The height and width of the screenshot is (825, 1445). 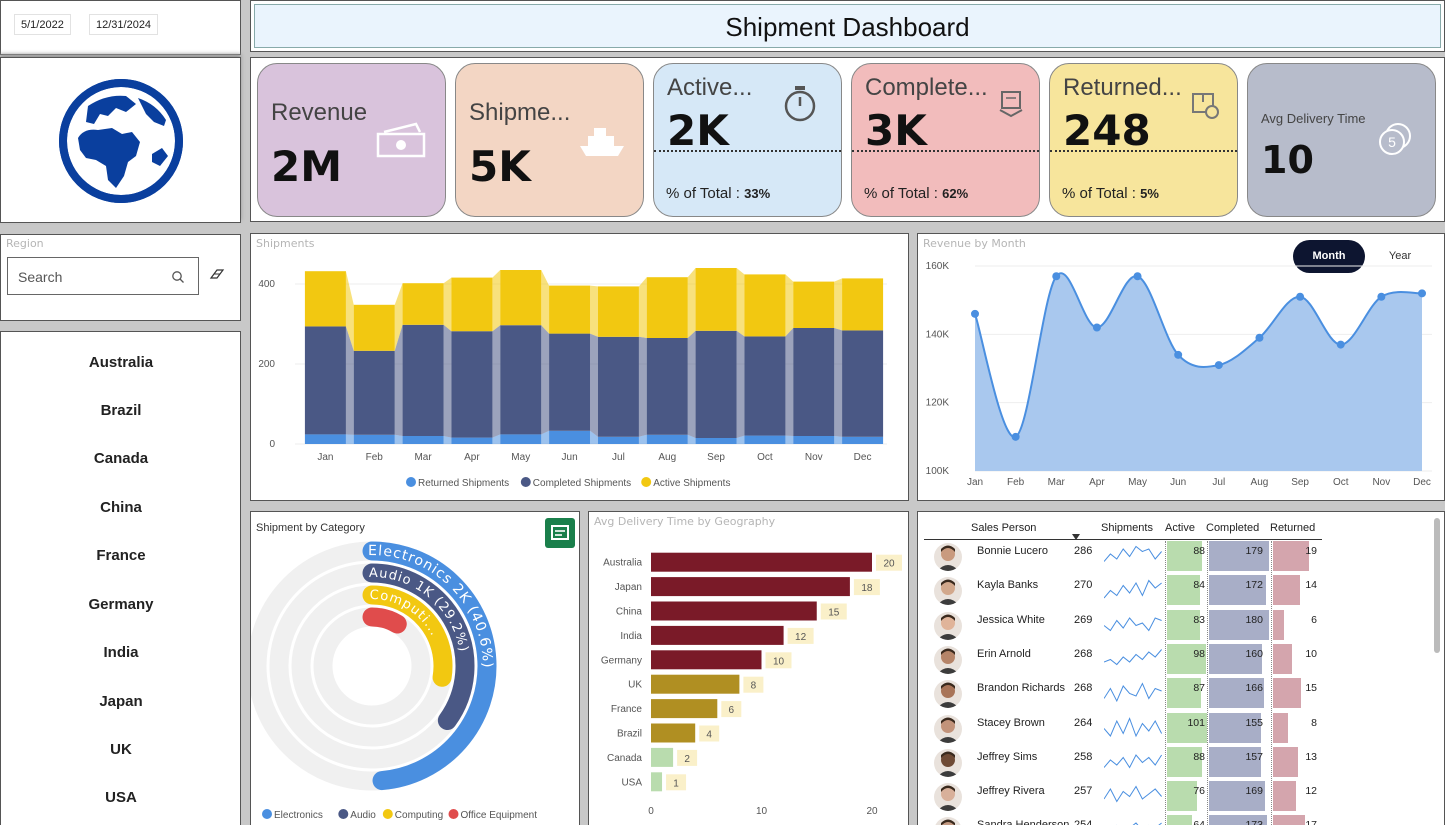 What do you see at coordinates (1180, 528) in the screenshot?
I see `header-active: Active` at bounding box center [1180, 528].